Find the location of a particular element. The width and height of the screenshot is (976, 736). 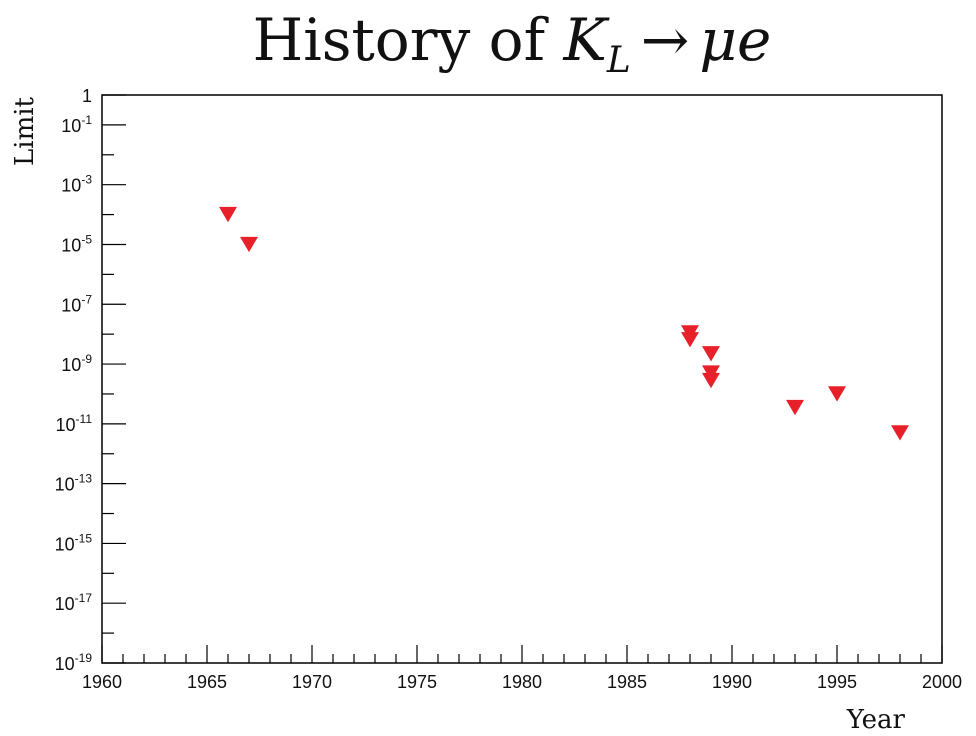

chart-title-formula: K is located at coordinates (586, 40).